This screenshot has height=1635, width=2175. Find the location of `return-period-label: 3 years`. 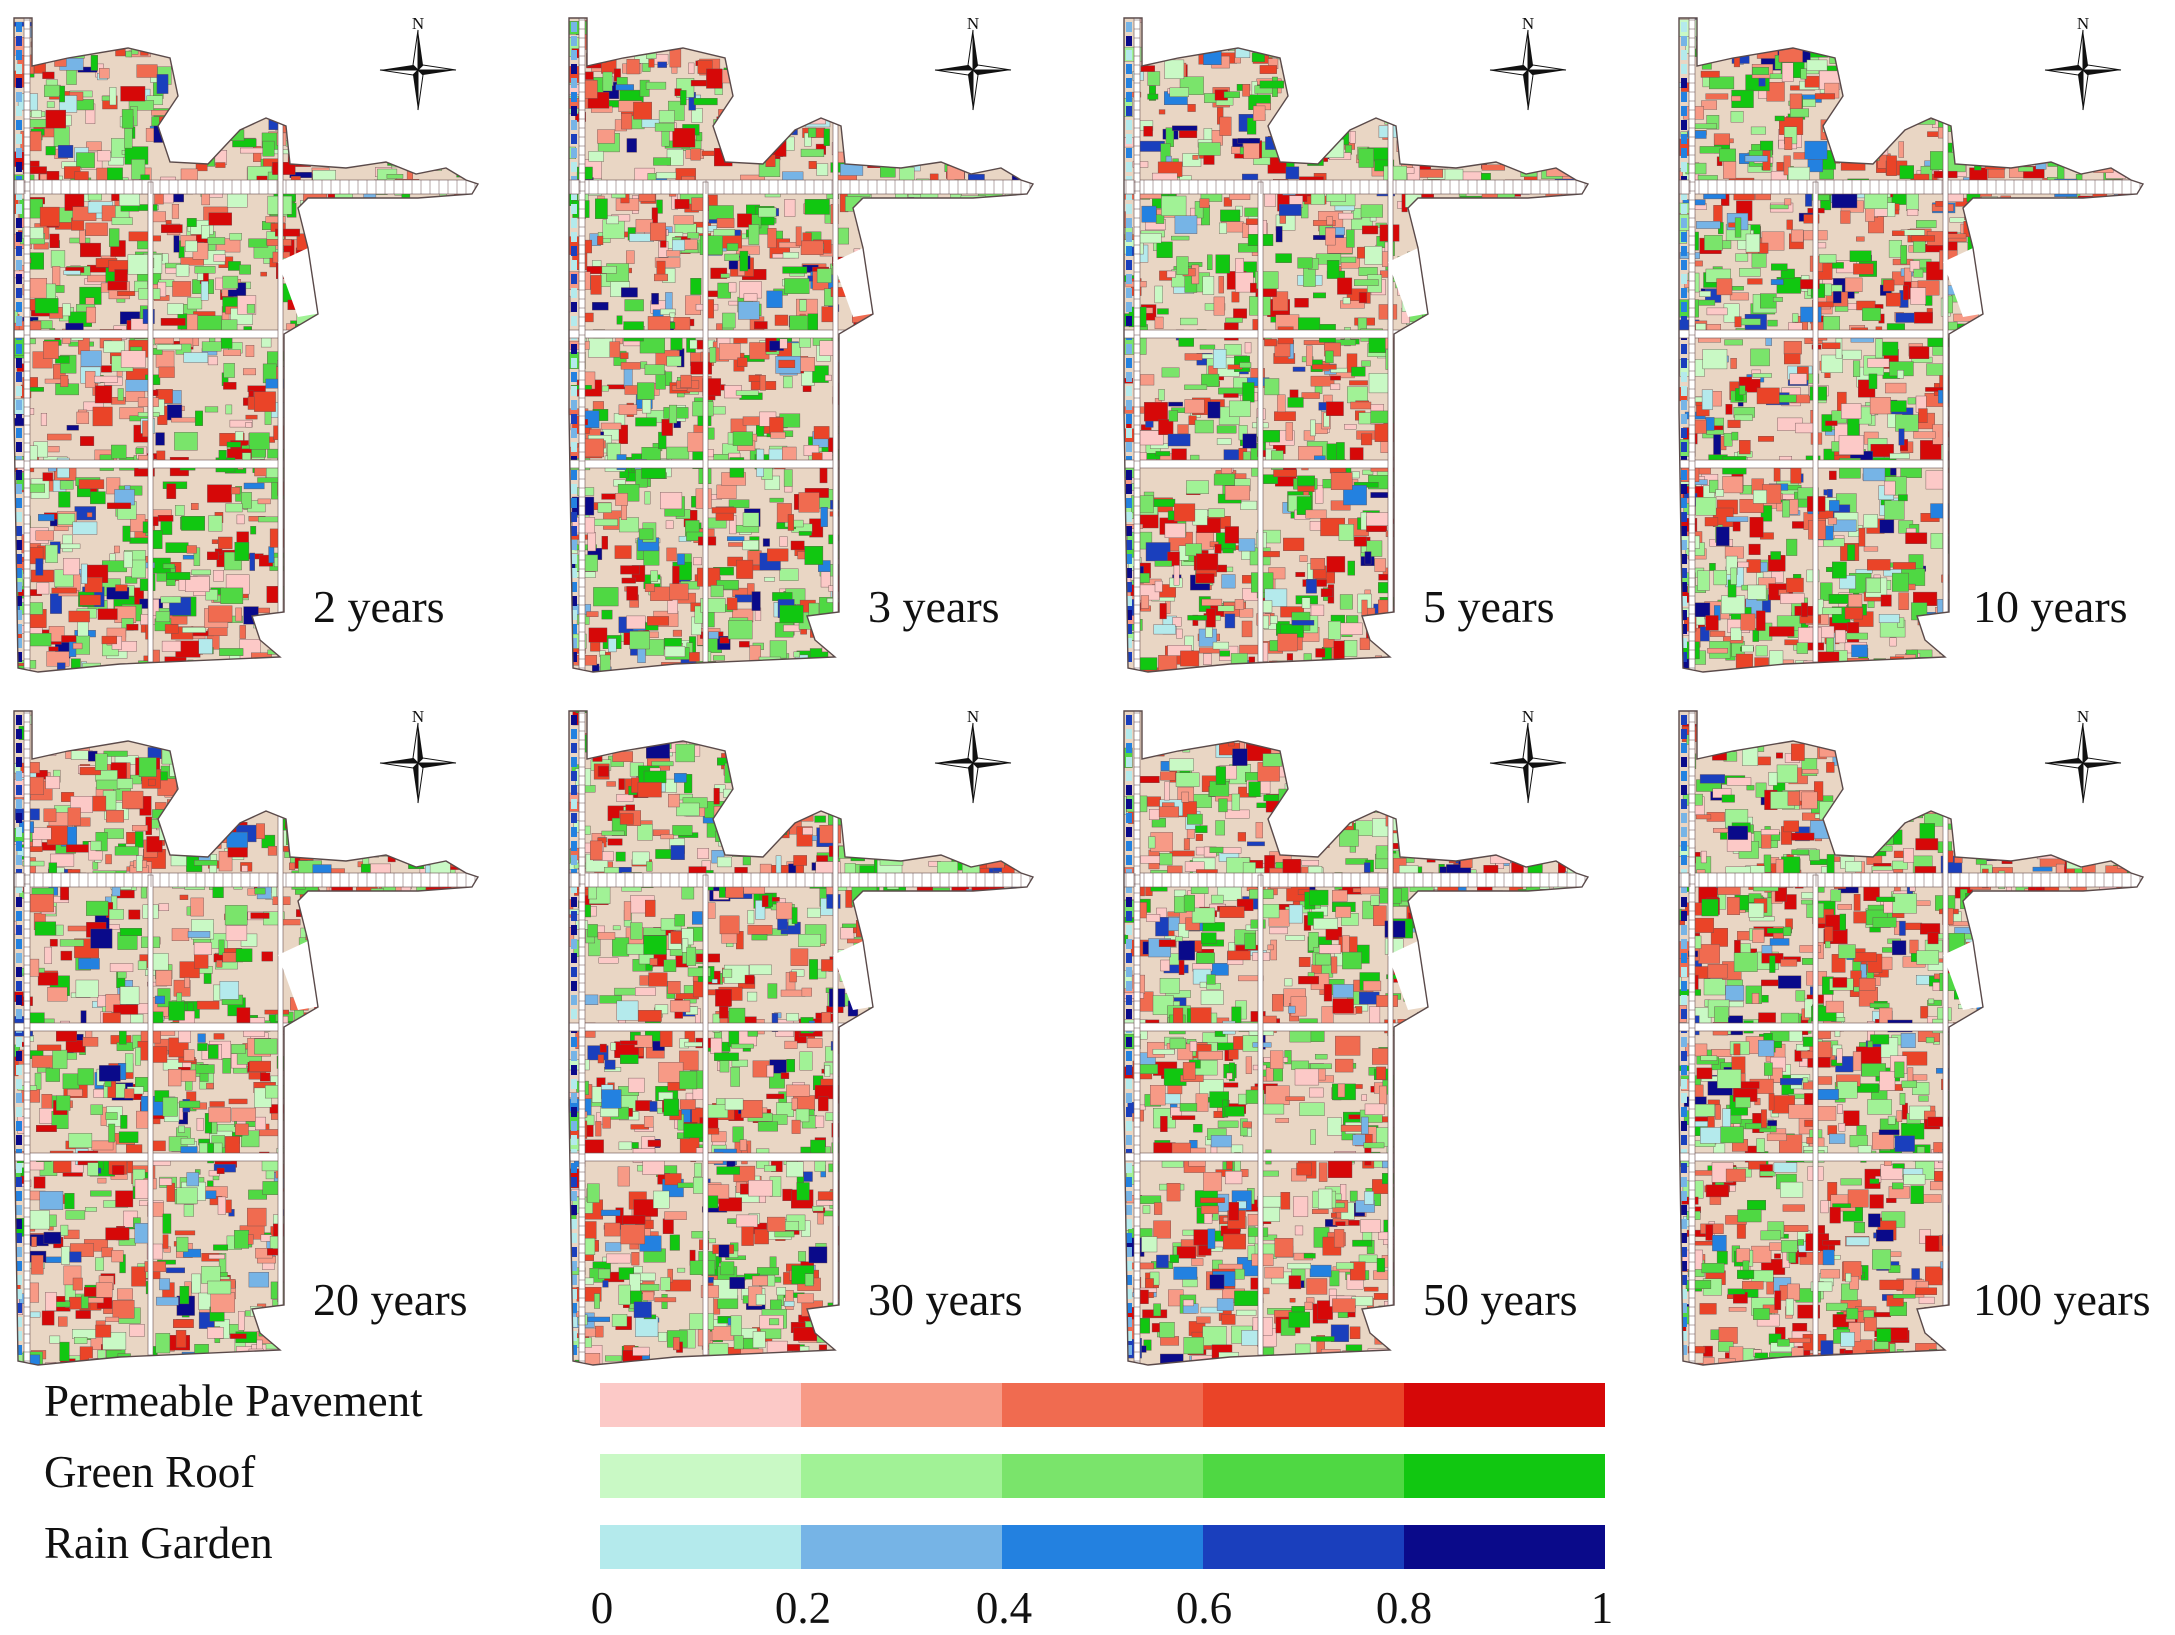

return-period-label: 3 years is located at coordinates (934, 606).